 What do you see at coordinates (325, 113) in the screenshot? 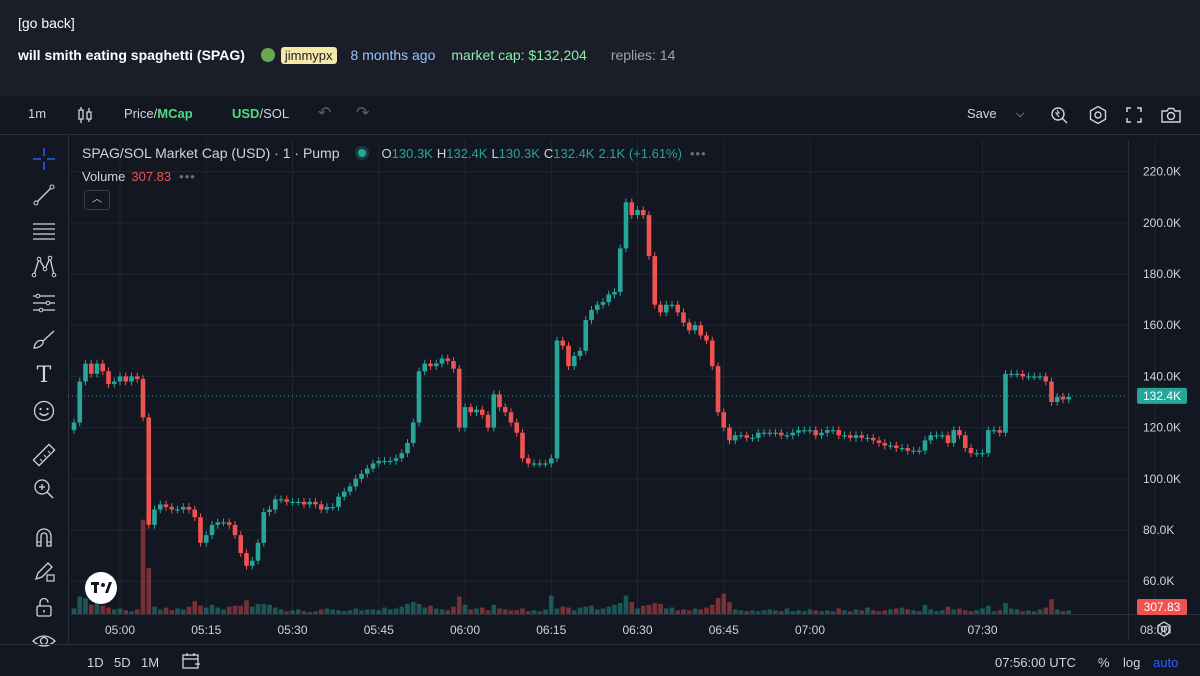
I see `undo-icon: ↶` at bounding box center [325, 113].